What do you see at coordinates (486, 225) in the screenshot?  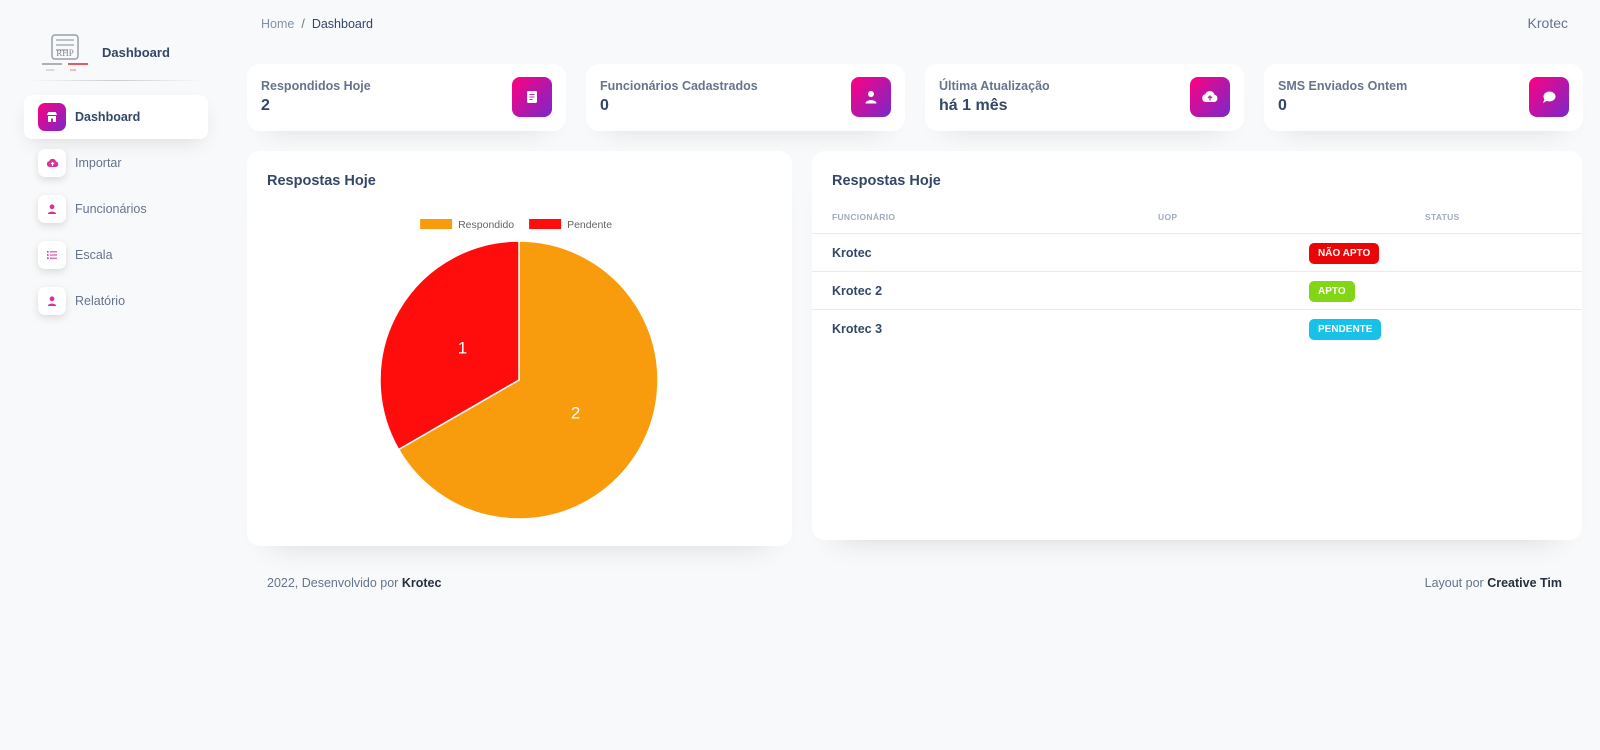 I see `legend-label: Respondido` at bounding box center [486, 225].